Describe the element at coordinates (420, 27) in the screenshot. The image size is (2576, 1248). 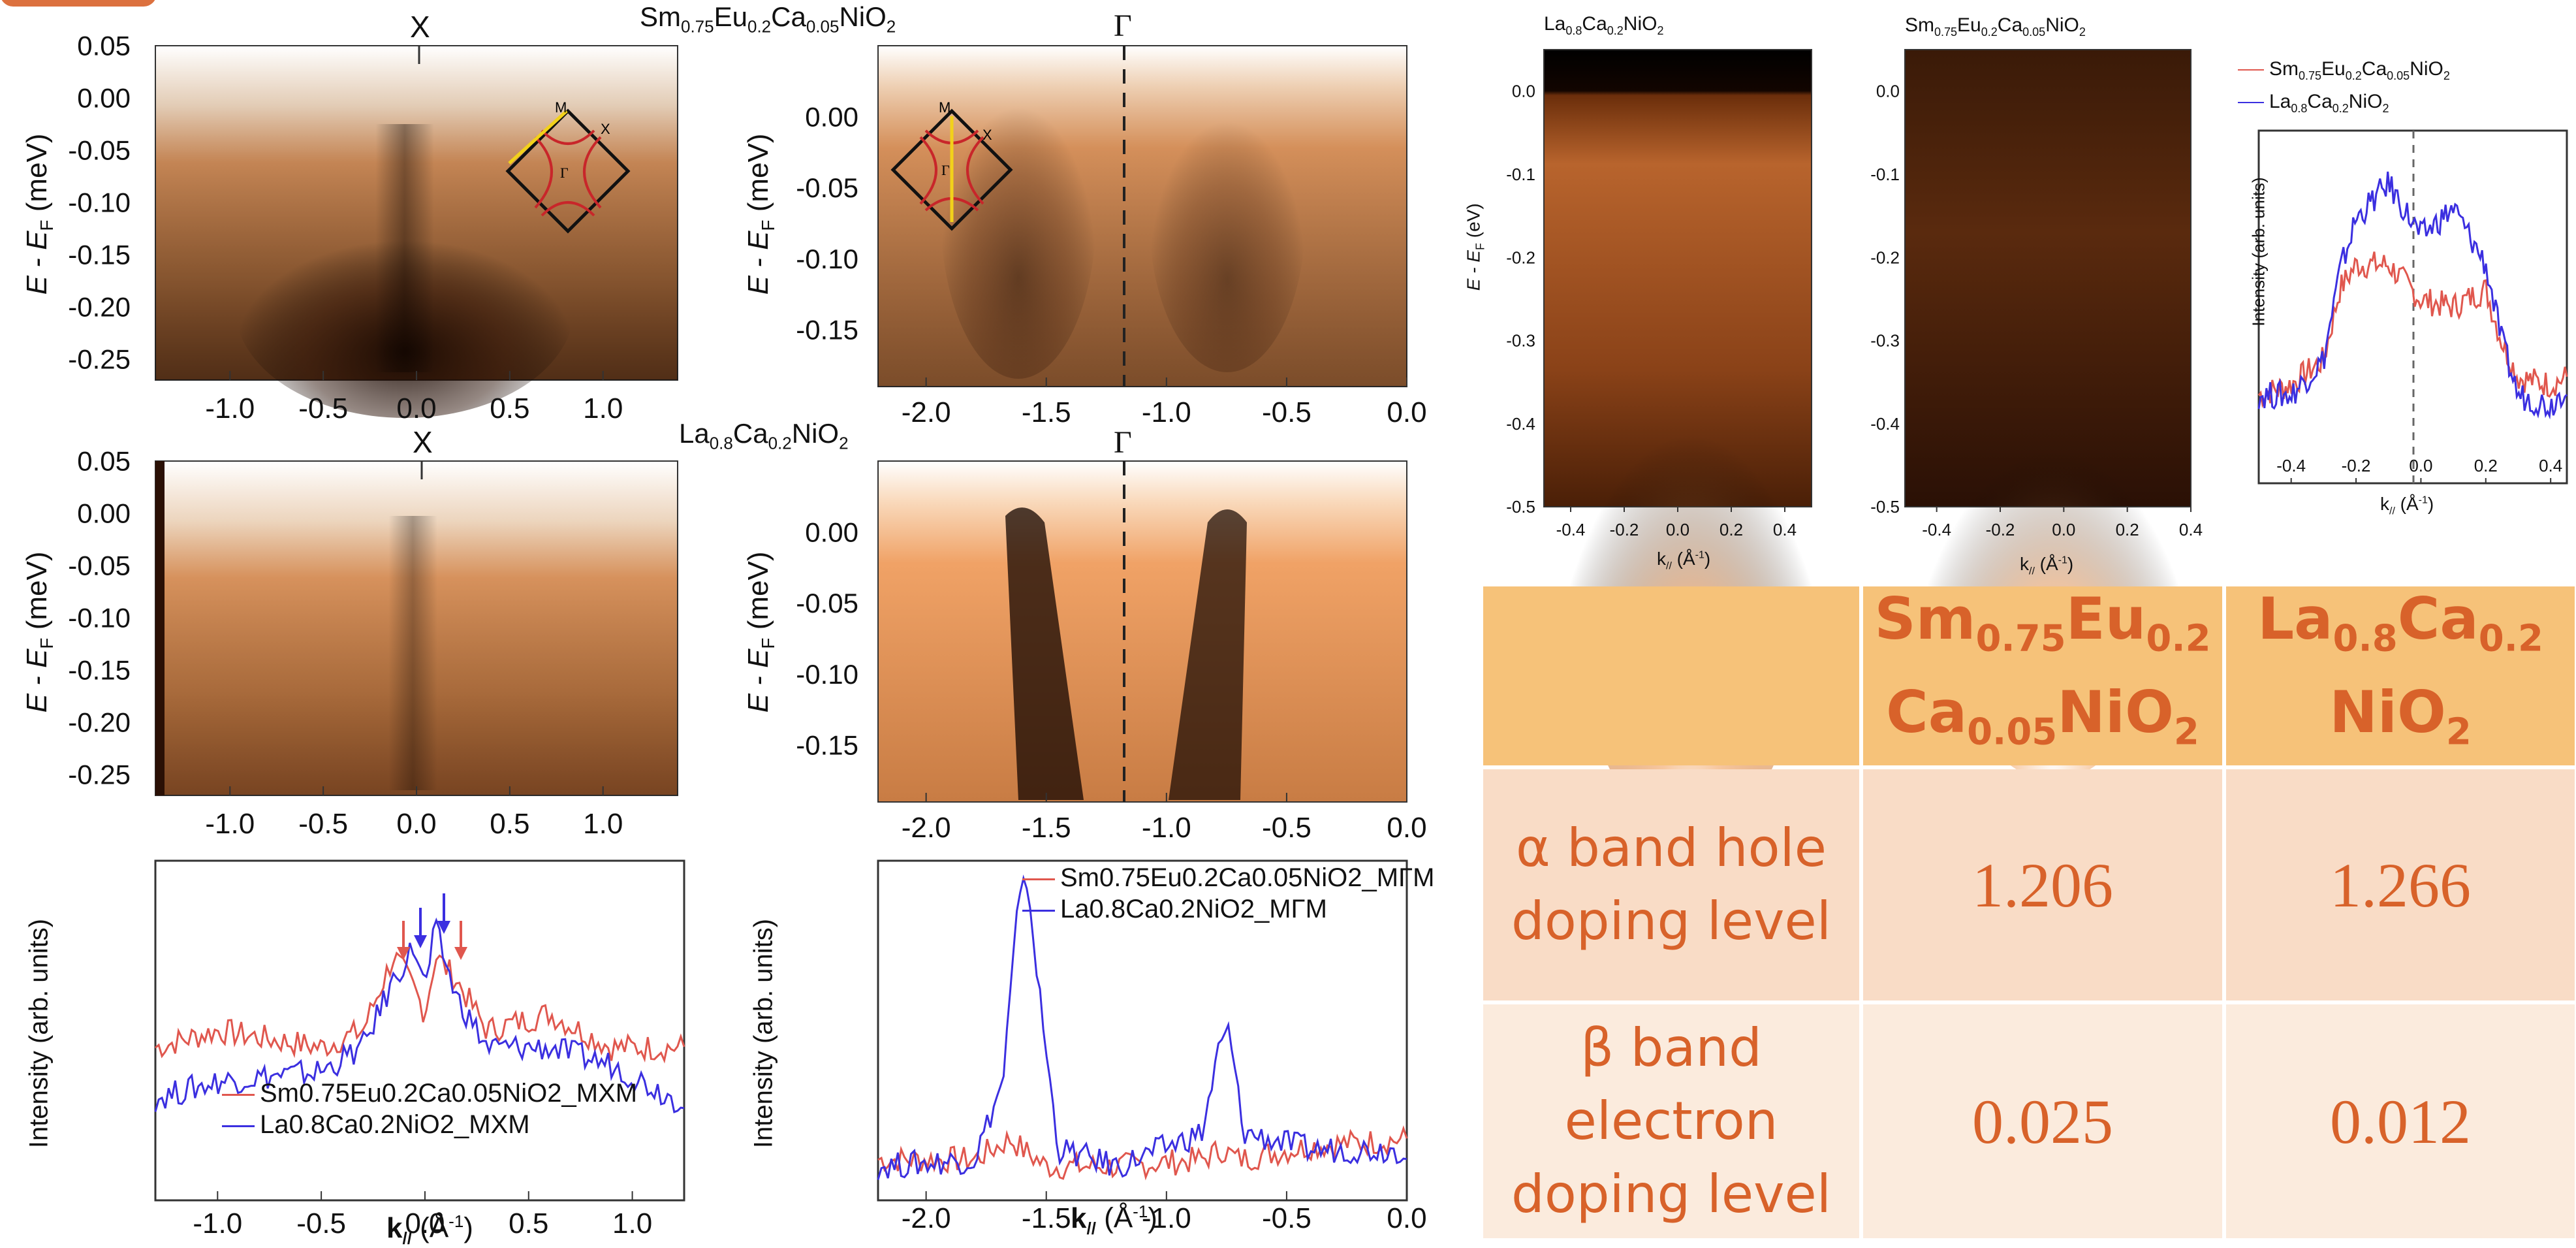
I see `point-label-x-1: X` at that location.